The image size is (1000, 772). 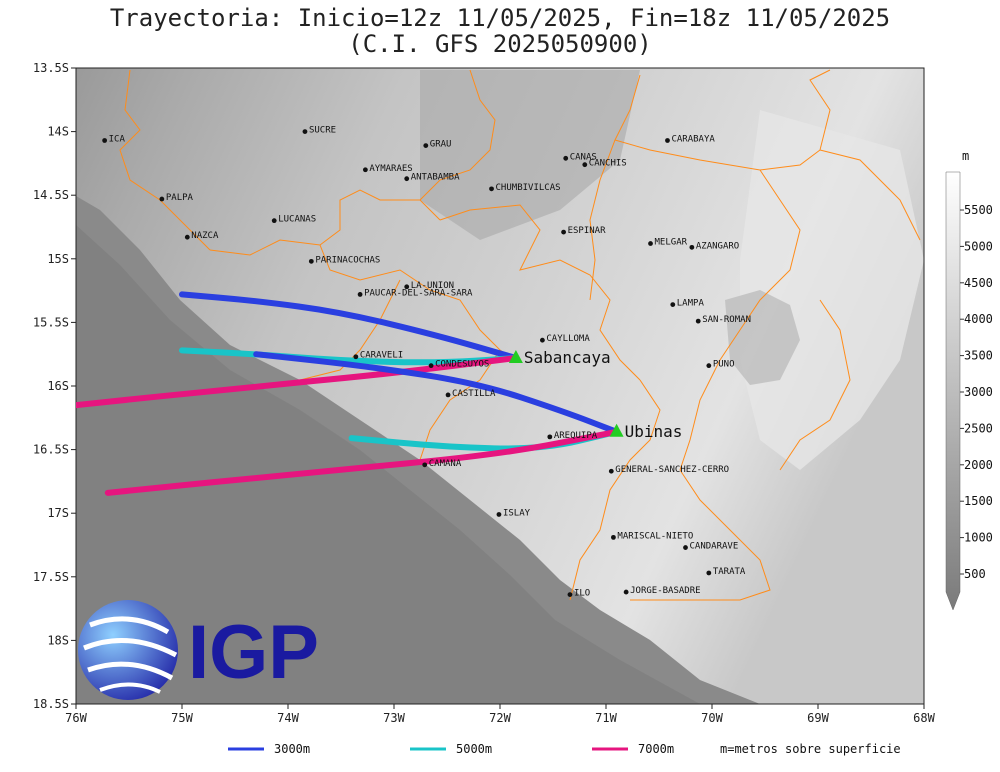 I want to click on place-label: LA-UNION, so click(x=432, y=286).